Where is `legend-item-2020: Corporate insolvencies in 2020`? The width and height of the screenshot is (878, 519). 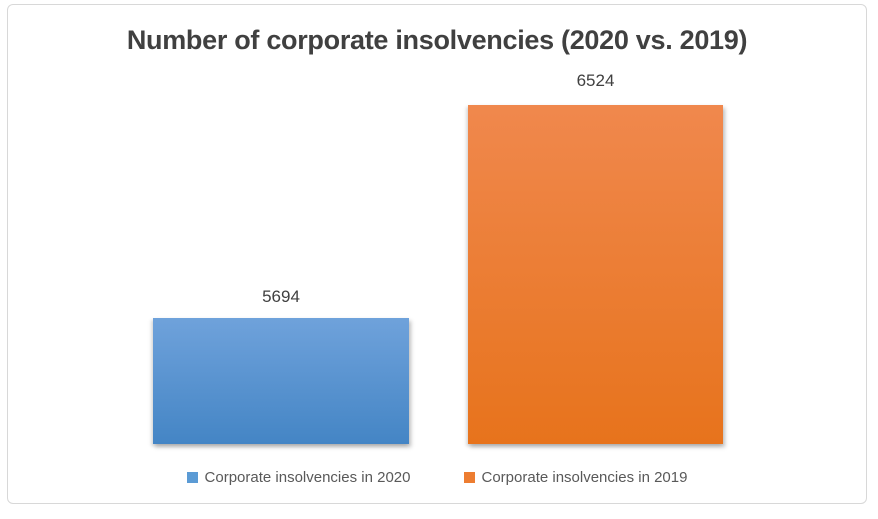 legend-item-2020: Corporate insolvencies in 2020 is located at coordinates (298, 477).